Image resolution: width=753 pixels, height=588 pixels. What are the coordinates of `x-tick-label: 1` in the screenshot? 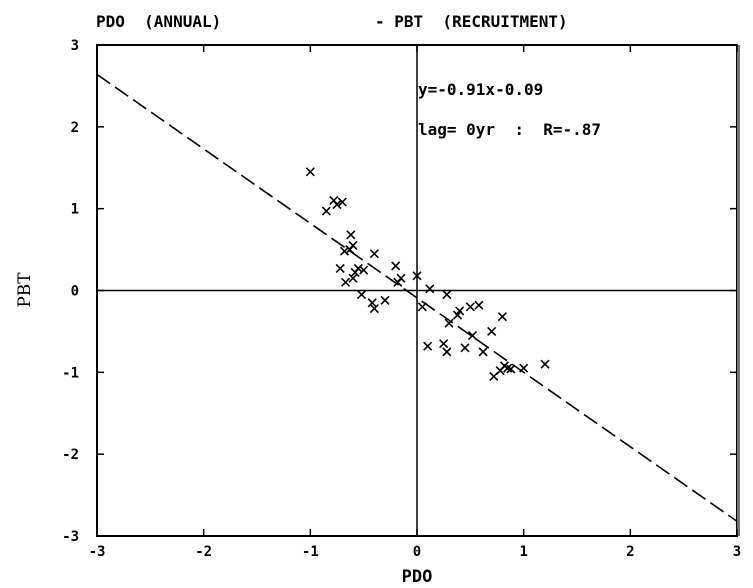 It's located at (523, 552).